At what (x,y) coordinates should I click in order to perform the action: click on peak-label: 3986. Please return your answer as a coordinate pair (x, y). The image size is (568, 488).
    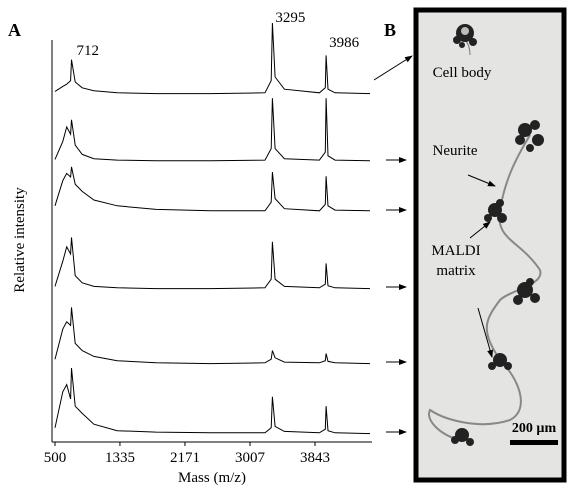
    Looking at the image, I should click on (344, 43).